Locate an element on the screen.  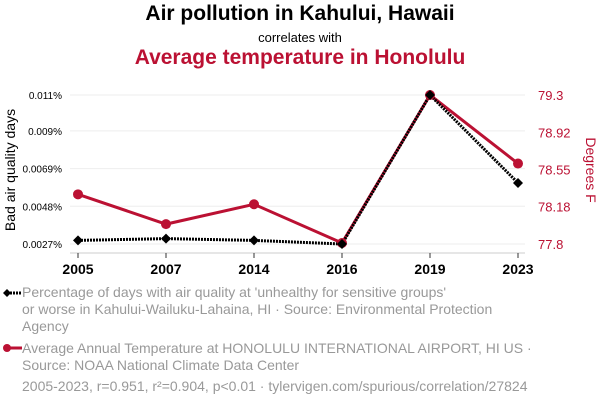
chart-title: Air pollution in Kahului, Hawaii is located at coordinates (300, 13).